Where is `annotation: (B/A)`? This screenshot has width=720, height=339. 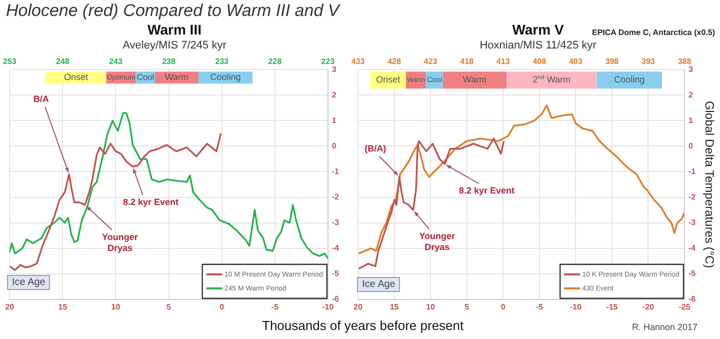
annotation: (B/A) is located at coordinates (375, 148).